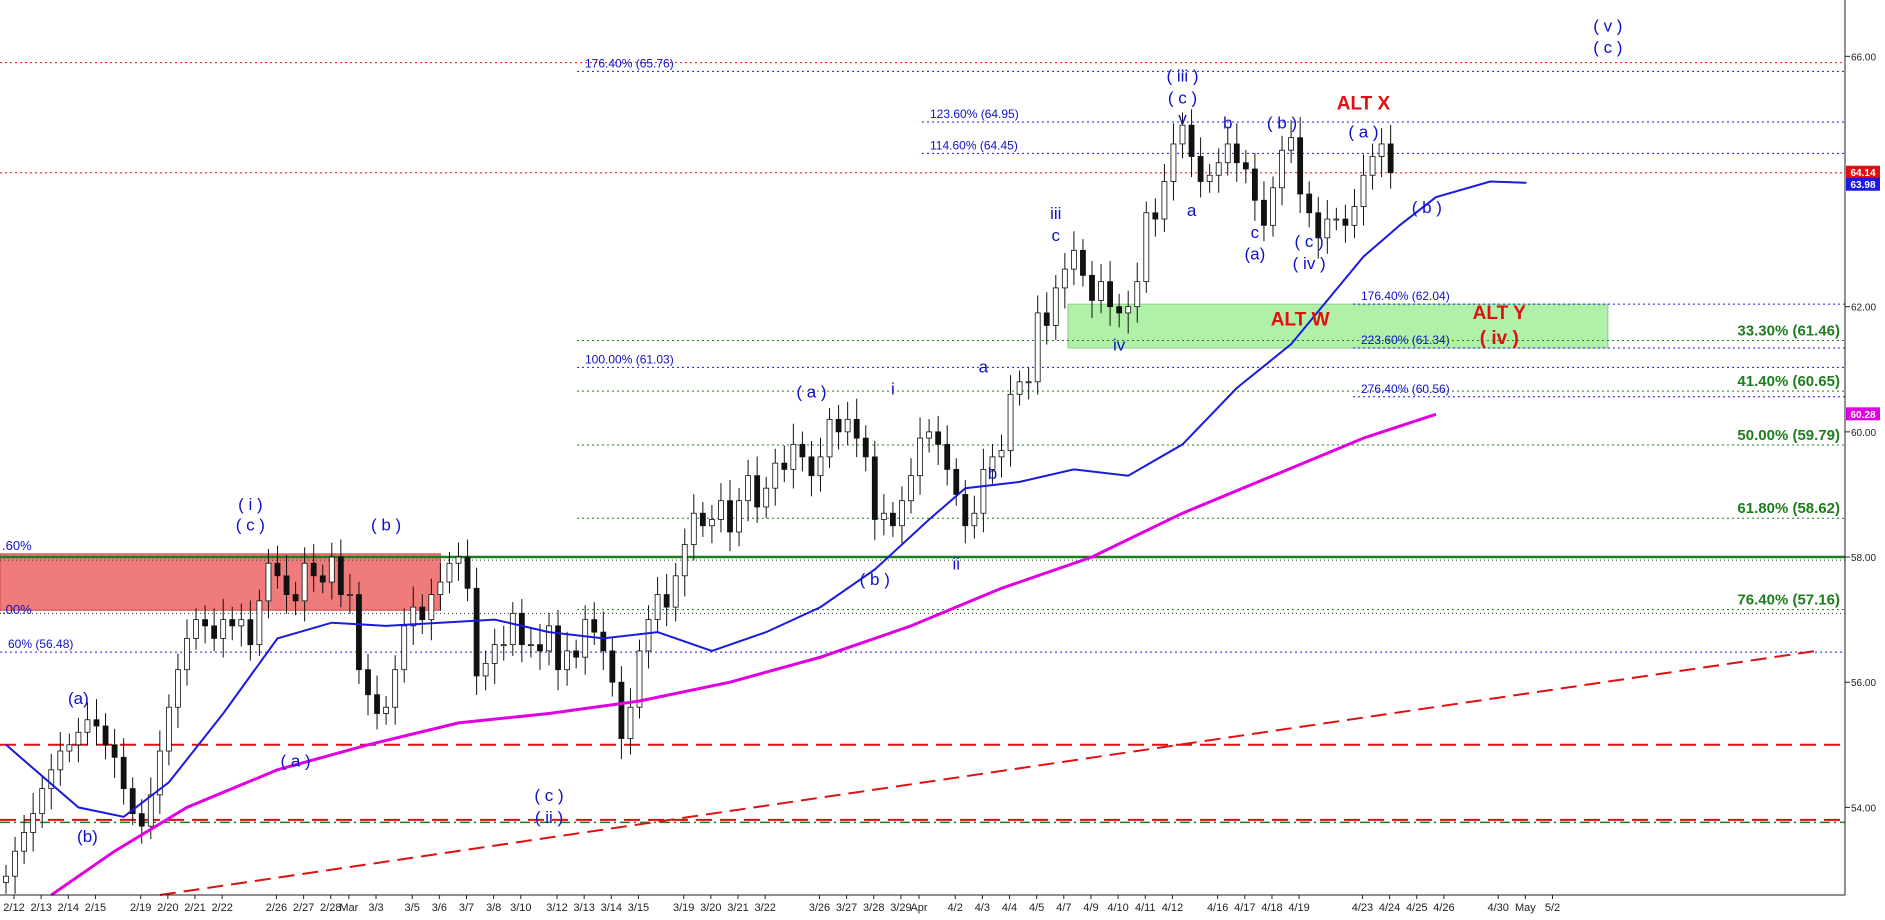 This screenshot has height=920, width=1885. What do you see at coordinates (1443, 908) in the screenshot?
I see `x-tick-label: 4/26` at bounding box center [1443, 908].